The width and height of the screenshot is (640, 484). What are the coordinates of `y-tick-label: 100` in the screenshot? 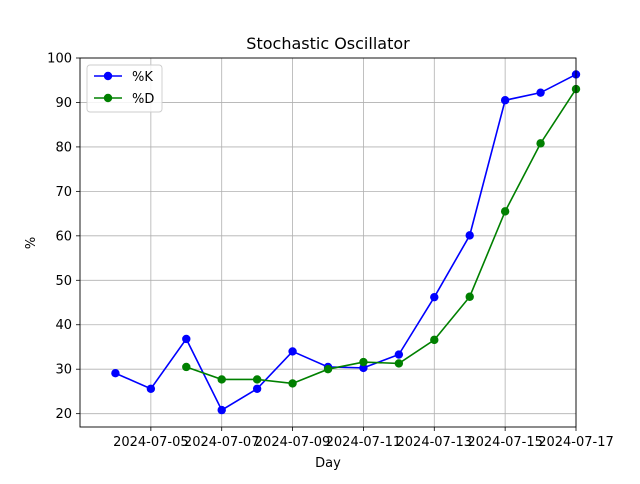 It's located at (59, 59).